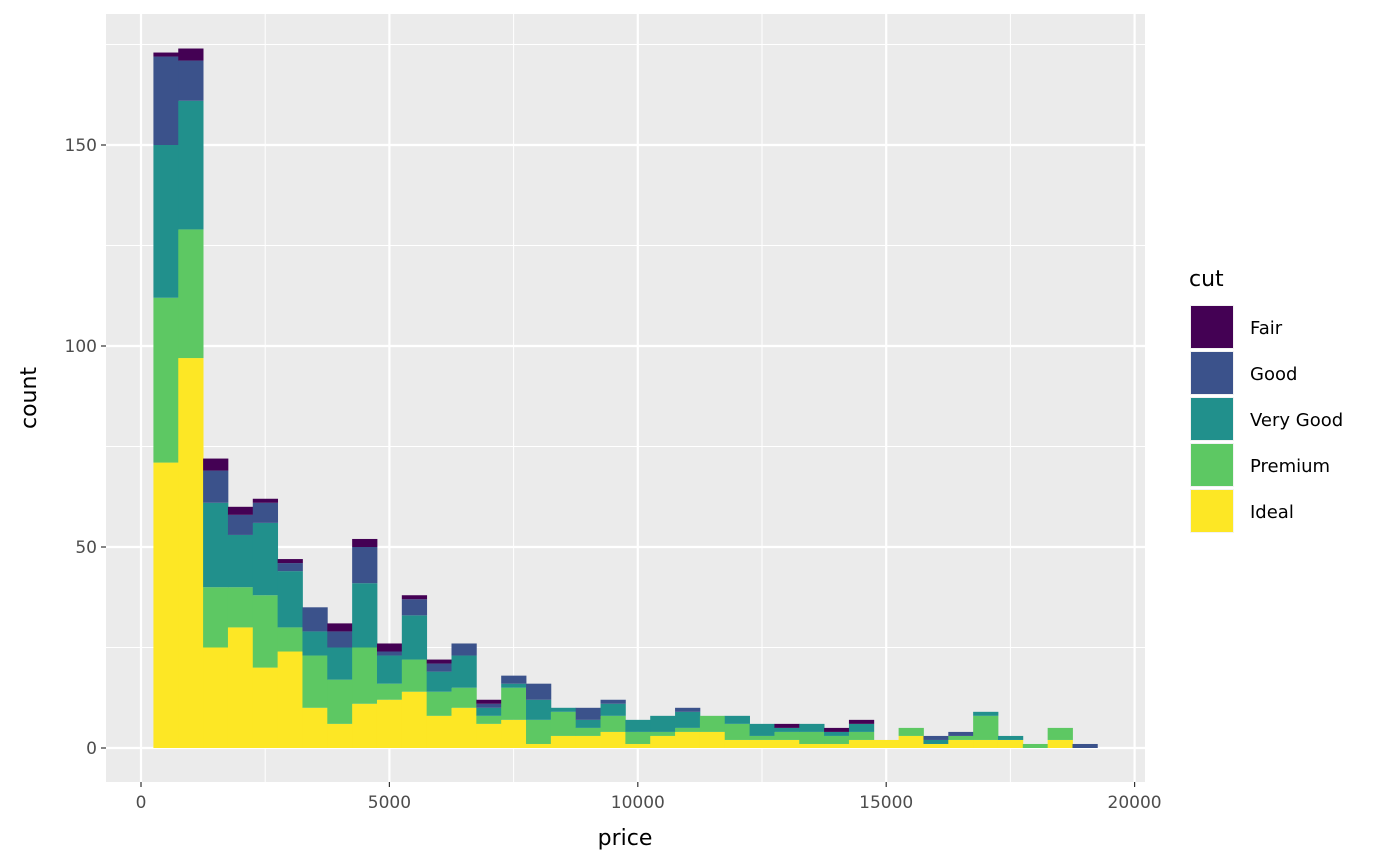  Describe the element at coordinates (1266, 400) in the screenshot. I see `legend: cut Fair Good Very Good Premium Ideal` at that location.